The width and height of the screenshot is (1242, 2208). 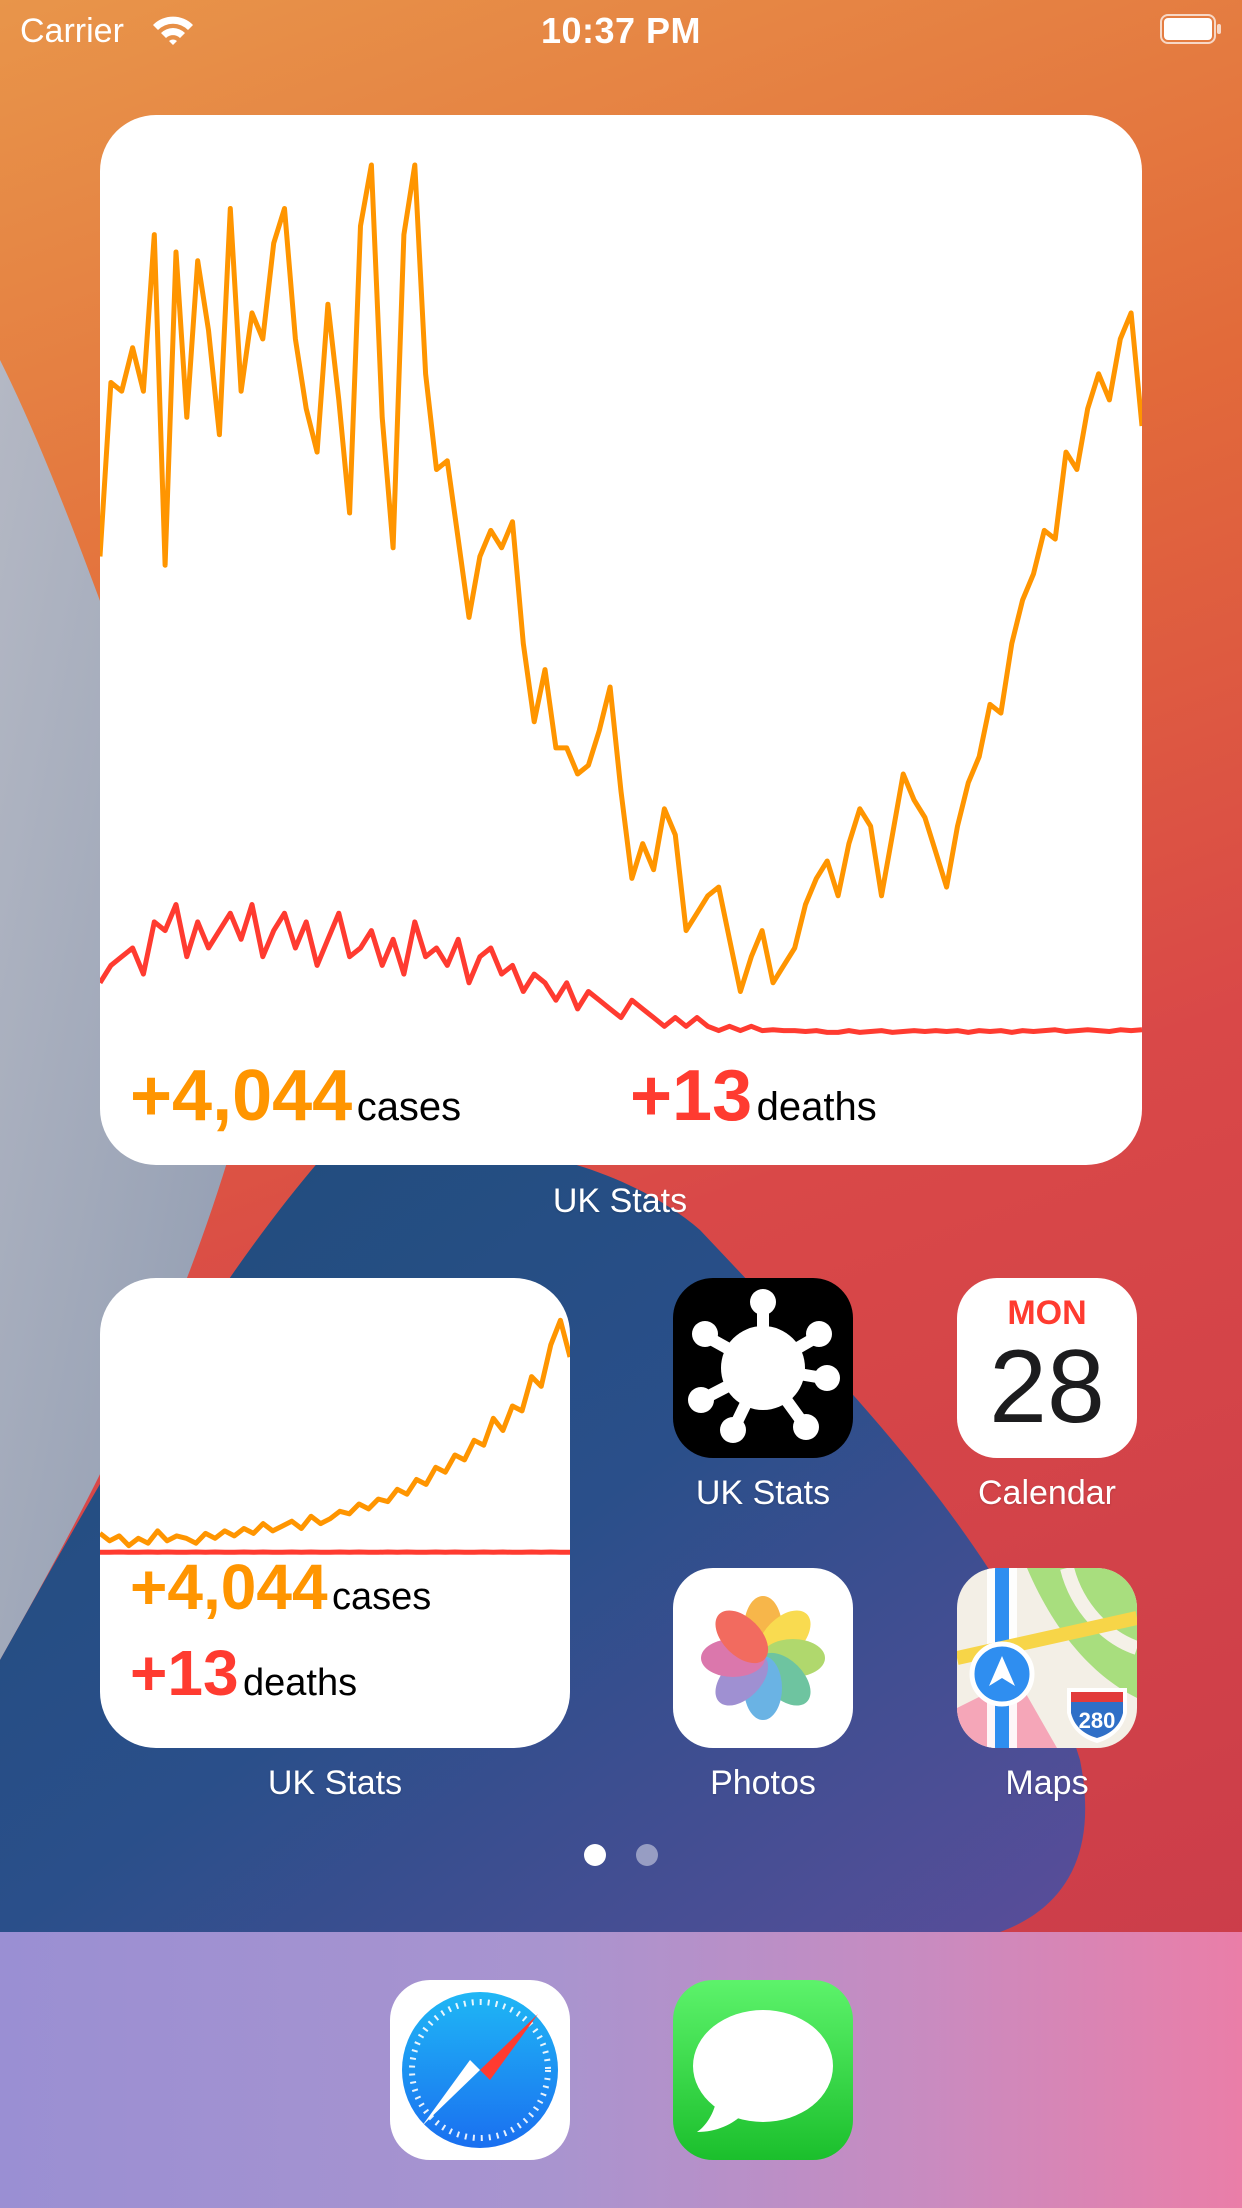 I want to click on cases-stat: +4,044 cases, so click(x=295, y=1096).